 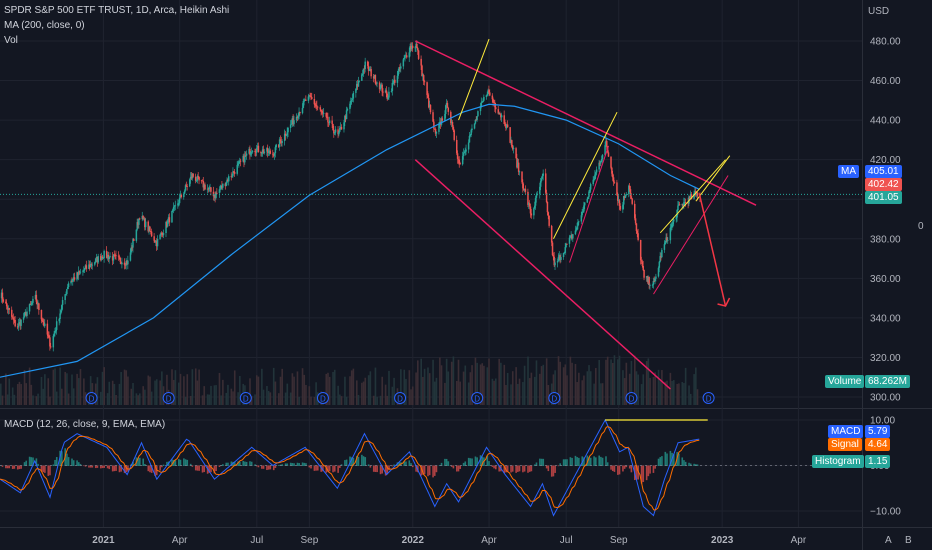 I want to click on dividend-marker, so click(x=168, y=398).